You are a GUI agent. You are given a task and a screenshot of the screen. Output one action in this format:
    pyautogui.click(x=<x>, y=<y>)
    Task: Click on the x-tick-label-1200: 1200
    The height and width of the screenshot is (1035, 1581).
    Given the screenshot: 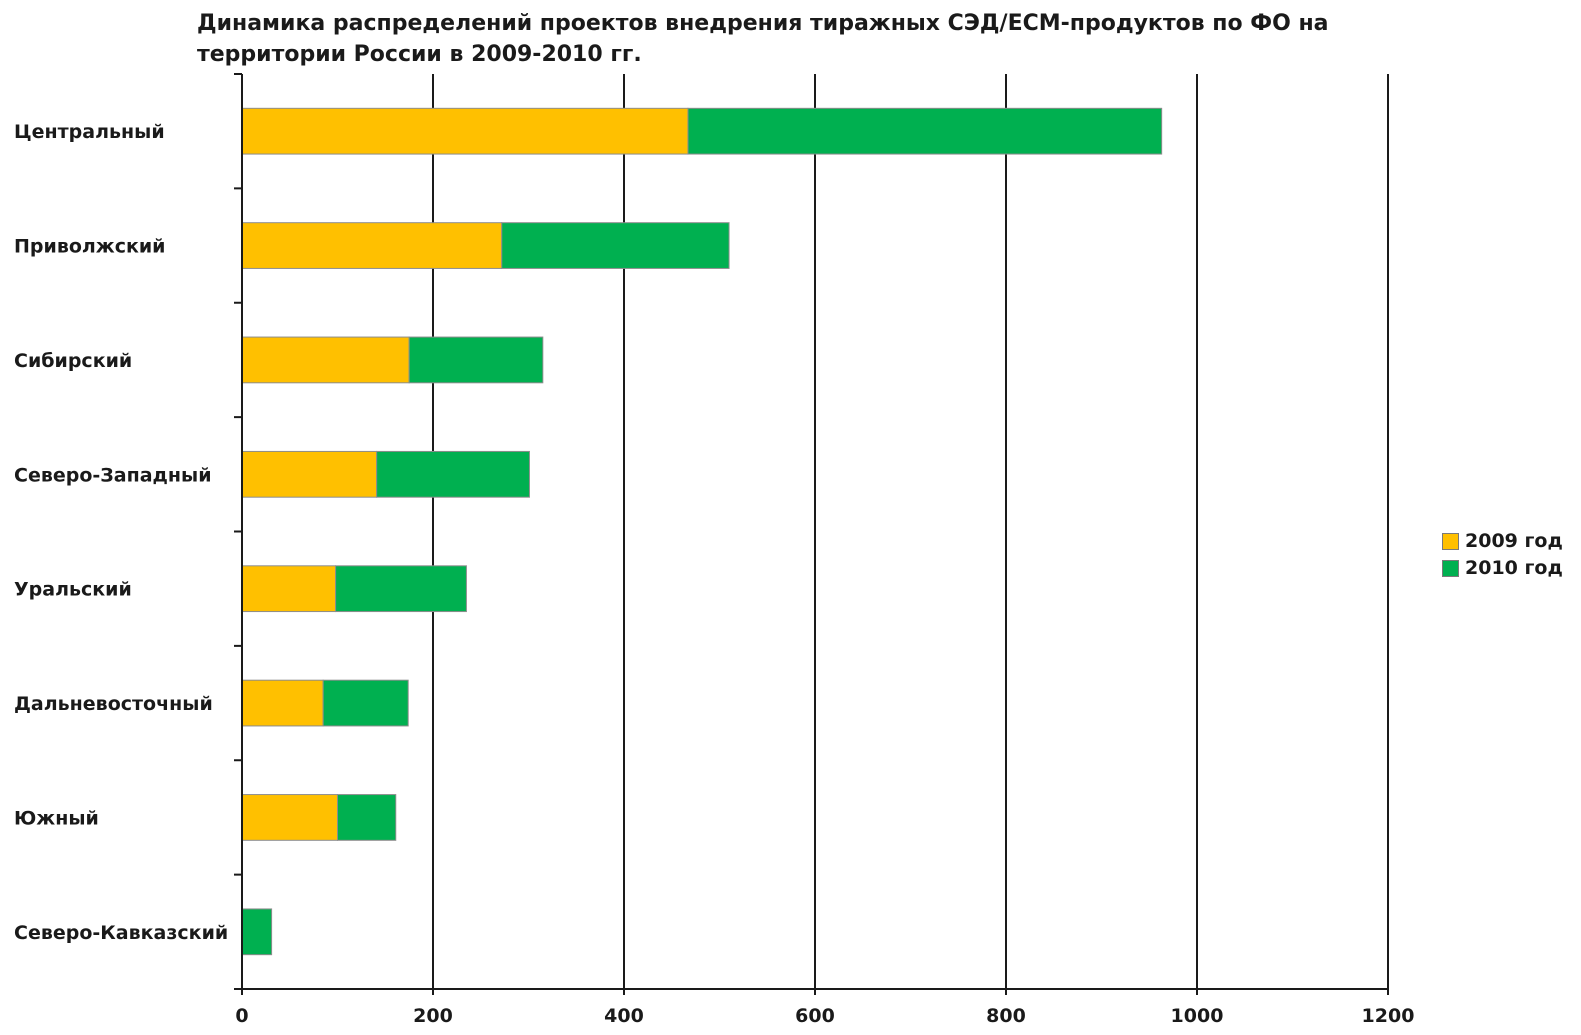 What is the action you would take?
    pyautogui.click(x=1388, y=1016)
    